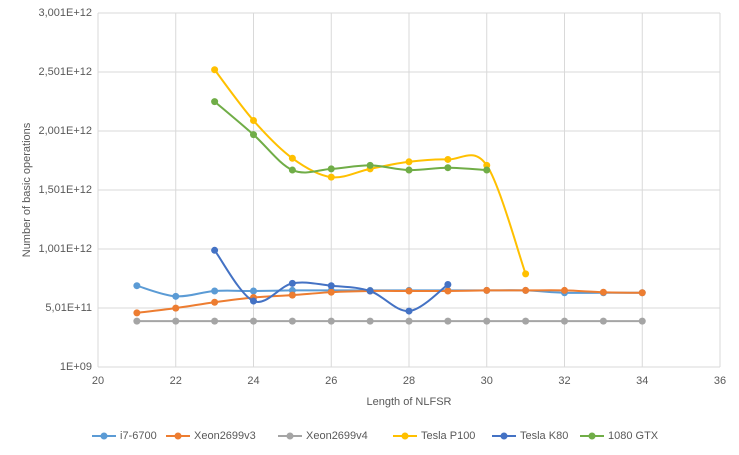 The width and height of the screenshot is (739, 455). What do you see at coordinates (564, 381) in the screenshot?
I see `x-tick-label: 32` at bounding box center [564, 381].